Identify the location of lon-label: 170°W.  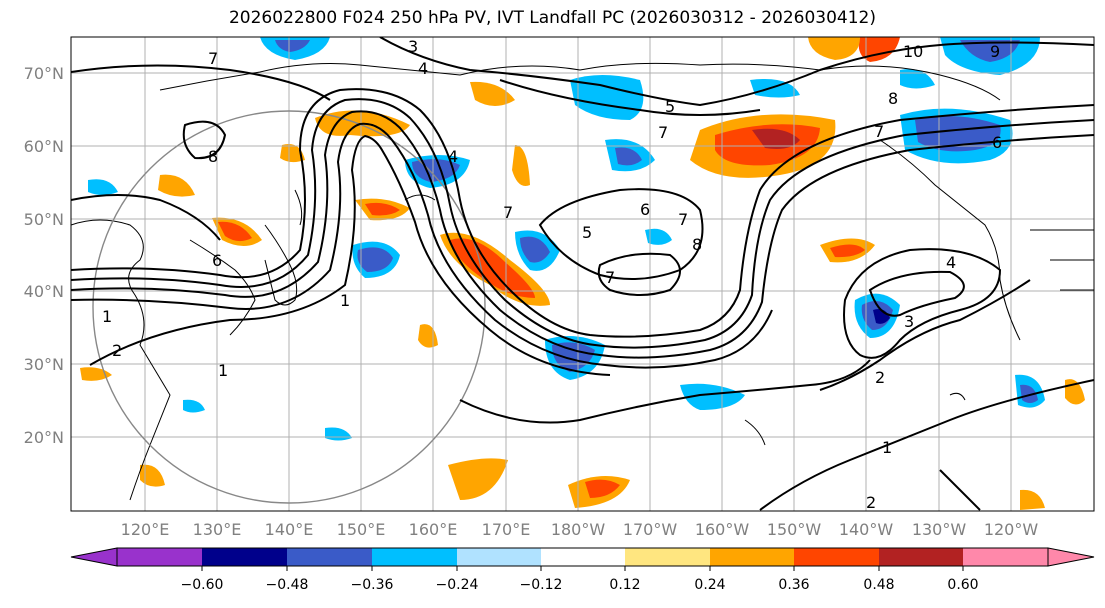
(650, 529).